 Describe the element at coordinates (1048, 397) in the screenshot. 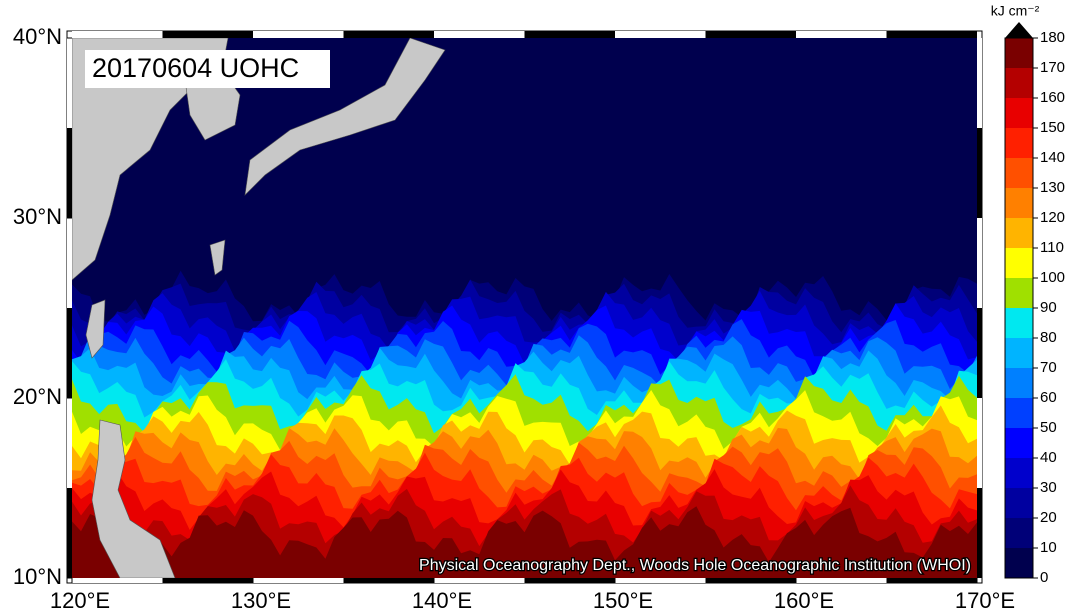

I see `colorbar-tick-label: 60` at that location.